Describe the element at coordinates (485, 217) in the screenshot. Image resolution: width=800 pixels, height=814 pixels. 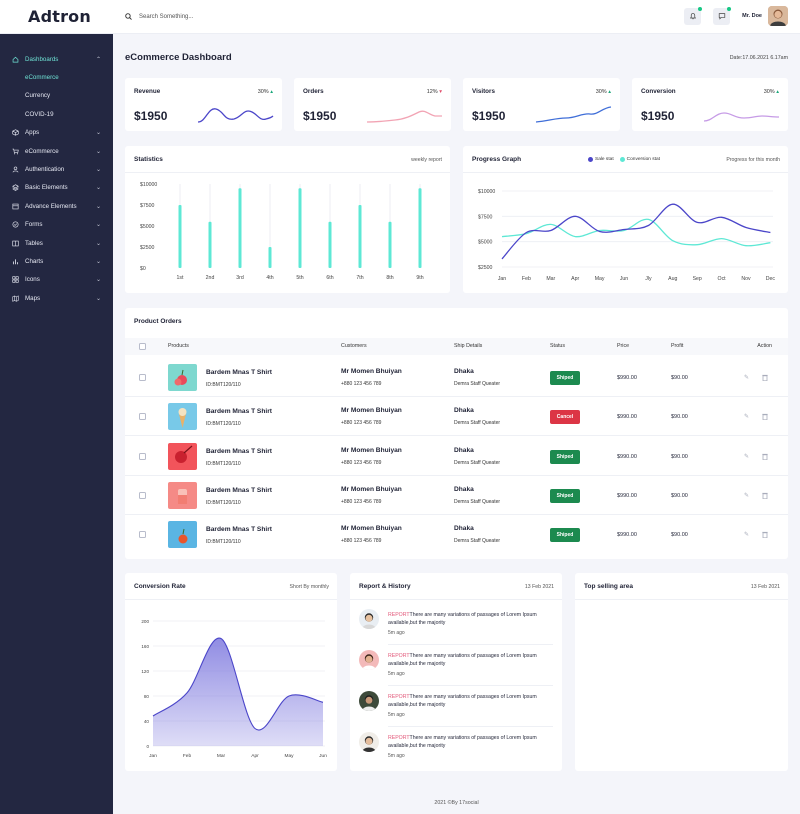
I see `y-tick-label: $7500` at that location.